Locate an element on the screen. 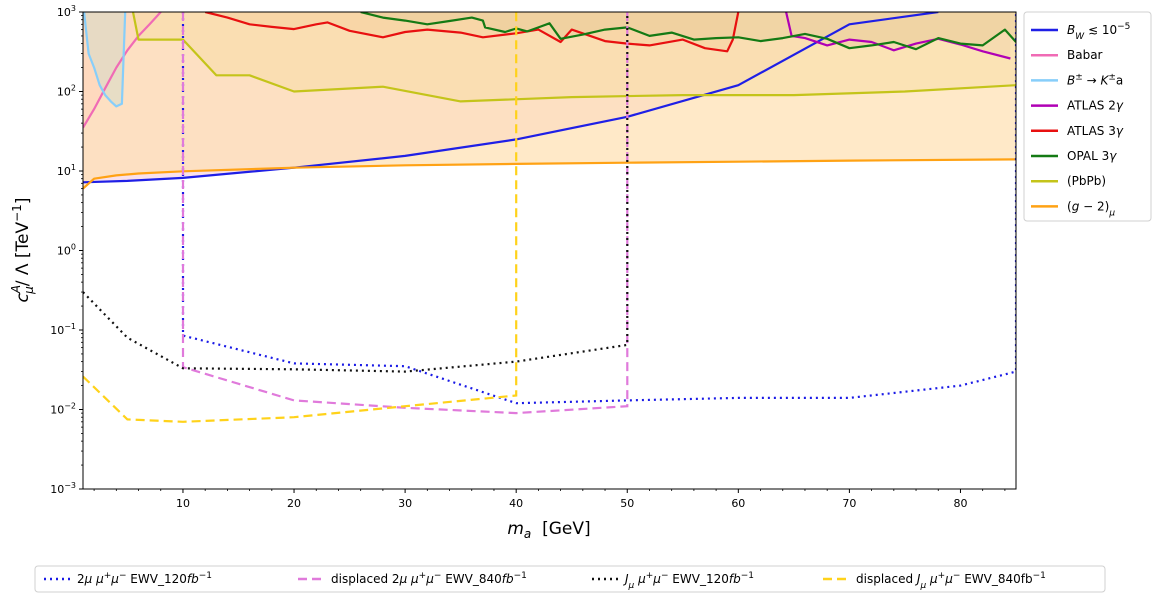 The image size is (1156, 596). y-axis: 10⁻³ 10⁻² 10⁻¹ 10⁰ 10¹ 10² 10³ is located at coordinates (66, 250).